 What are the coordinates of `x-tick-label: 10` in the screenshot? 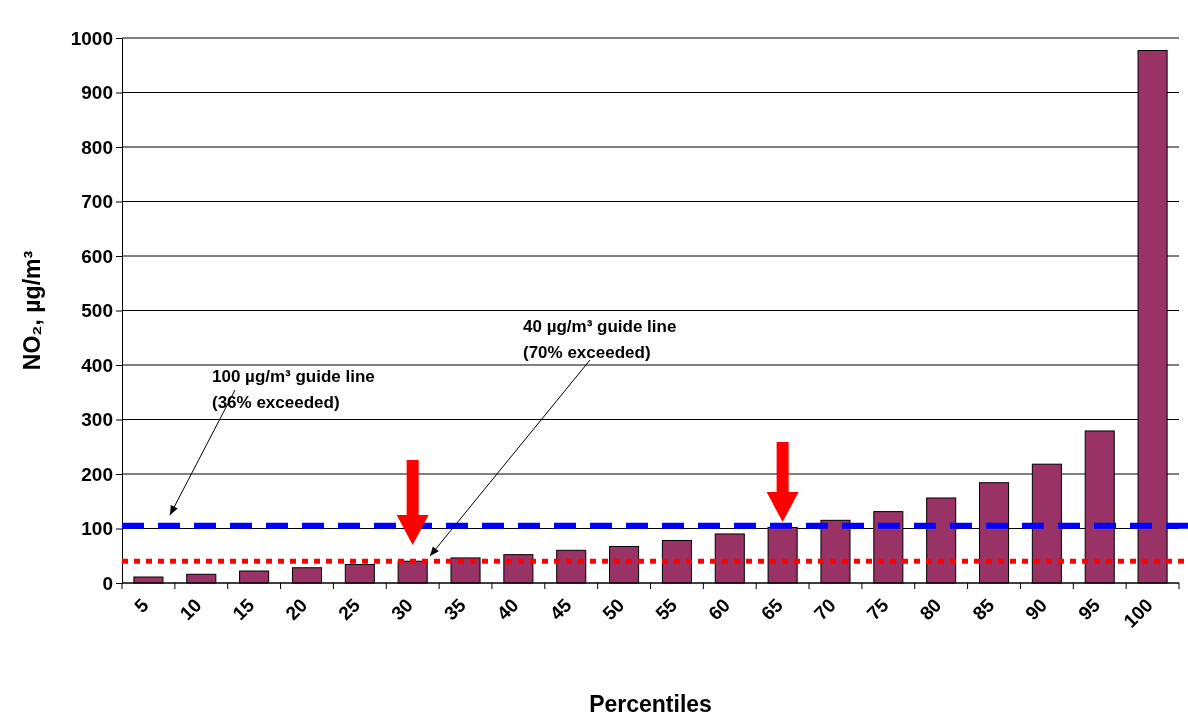 It's located at (190, 609).